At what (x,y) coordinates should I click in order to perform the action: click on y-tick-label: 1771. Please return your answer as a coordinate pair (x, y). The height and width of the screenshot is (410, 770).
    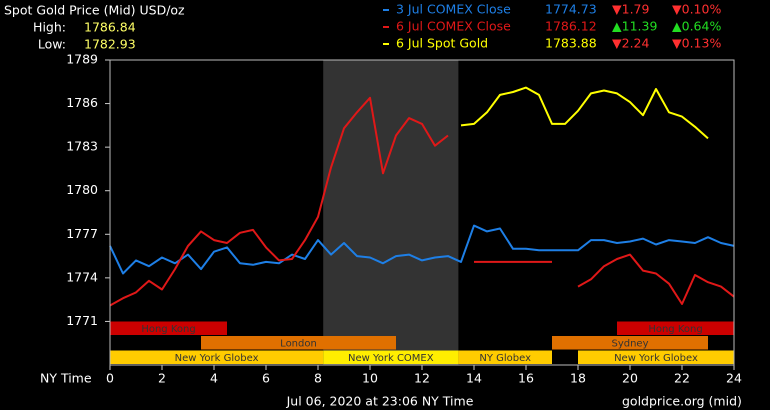
    Looking at the image, I should click on (82, 320).